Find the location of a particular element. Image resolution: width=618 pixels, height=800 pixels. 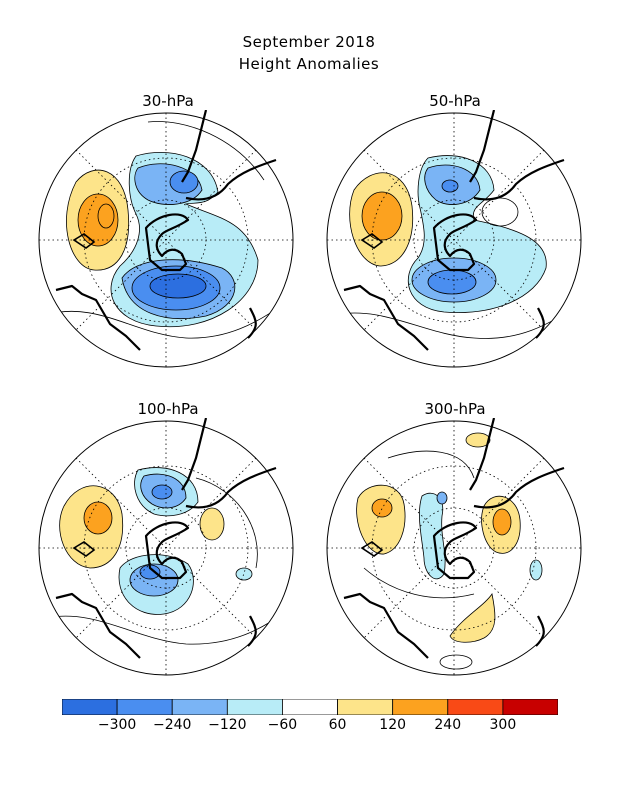

map-panel-30hpa is located at coordinates (166, 240).